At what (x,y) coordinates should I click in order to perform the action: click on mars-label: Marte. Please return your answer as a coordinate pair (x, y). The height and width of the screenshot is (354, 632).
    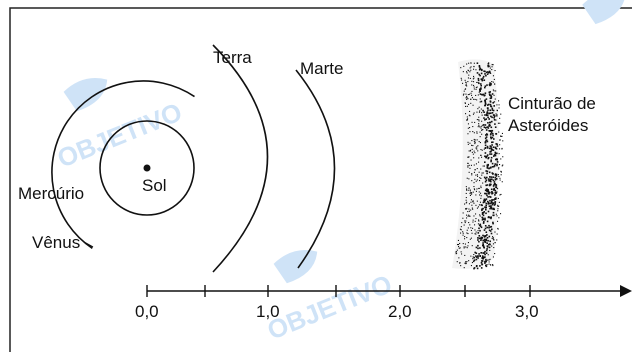
    Looking at the image, I should click on (321, 68).